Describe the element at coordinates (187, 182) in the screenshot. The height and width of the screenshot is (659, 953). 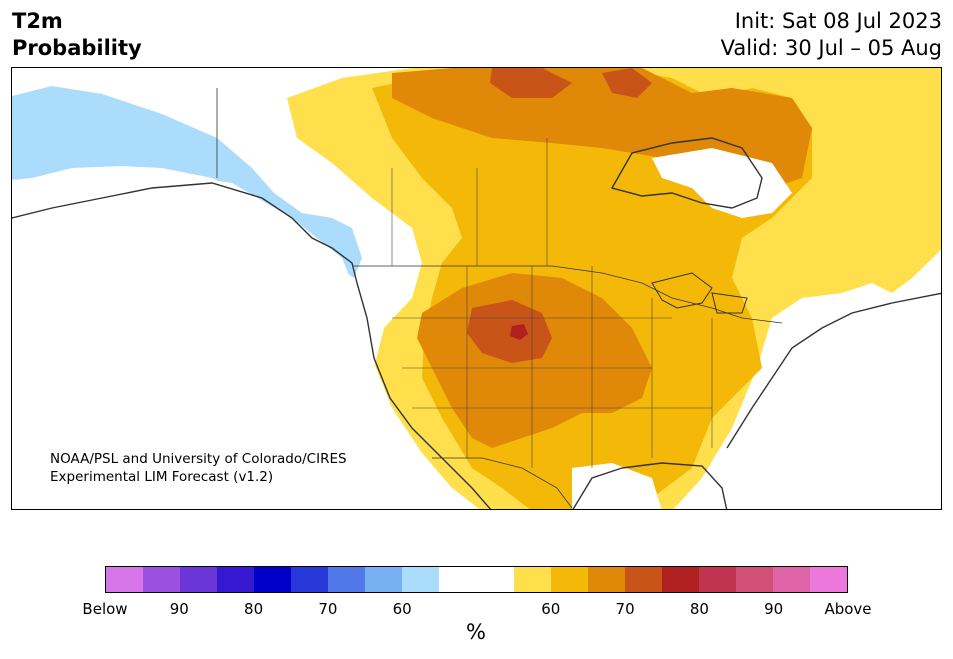
I see `region-below-alaska` at that location.